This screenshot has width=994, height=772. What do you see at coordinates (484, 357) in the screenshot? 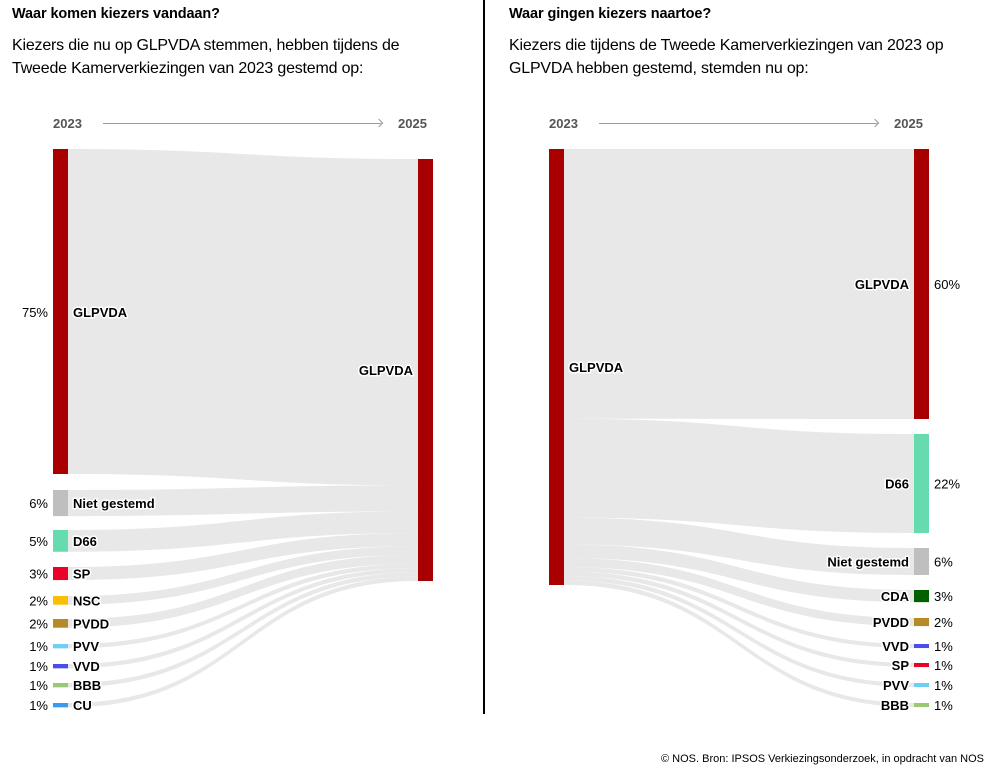
I see `divider` at bounding box center [484, 357].